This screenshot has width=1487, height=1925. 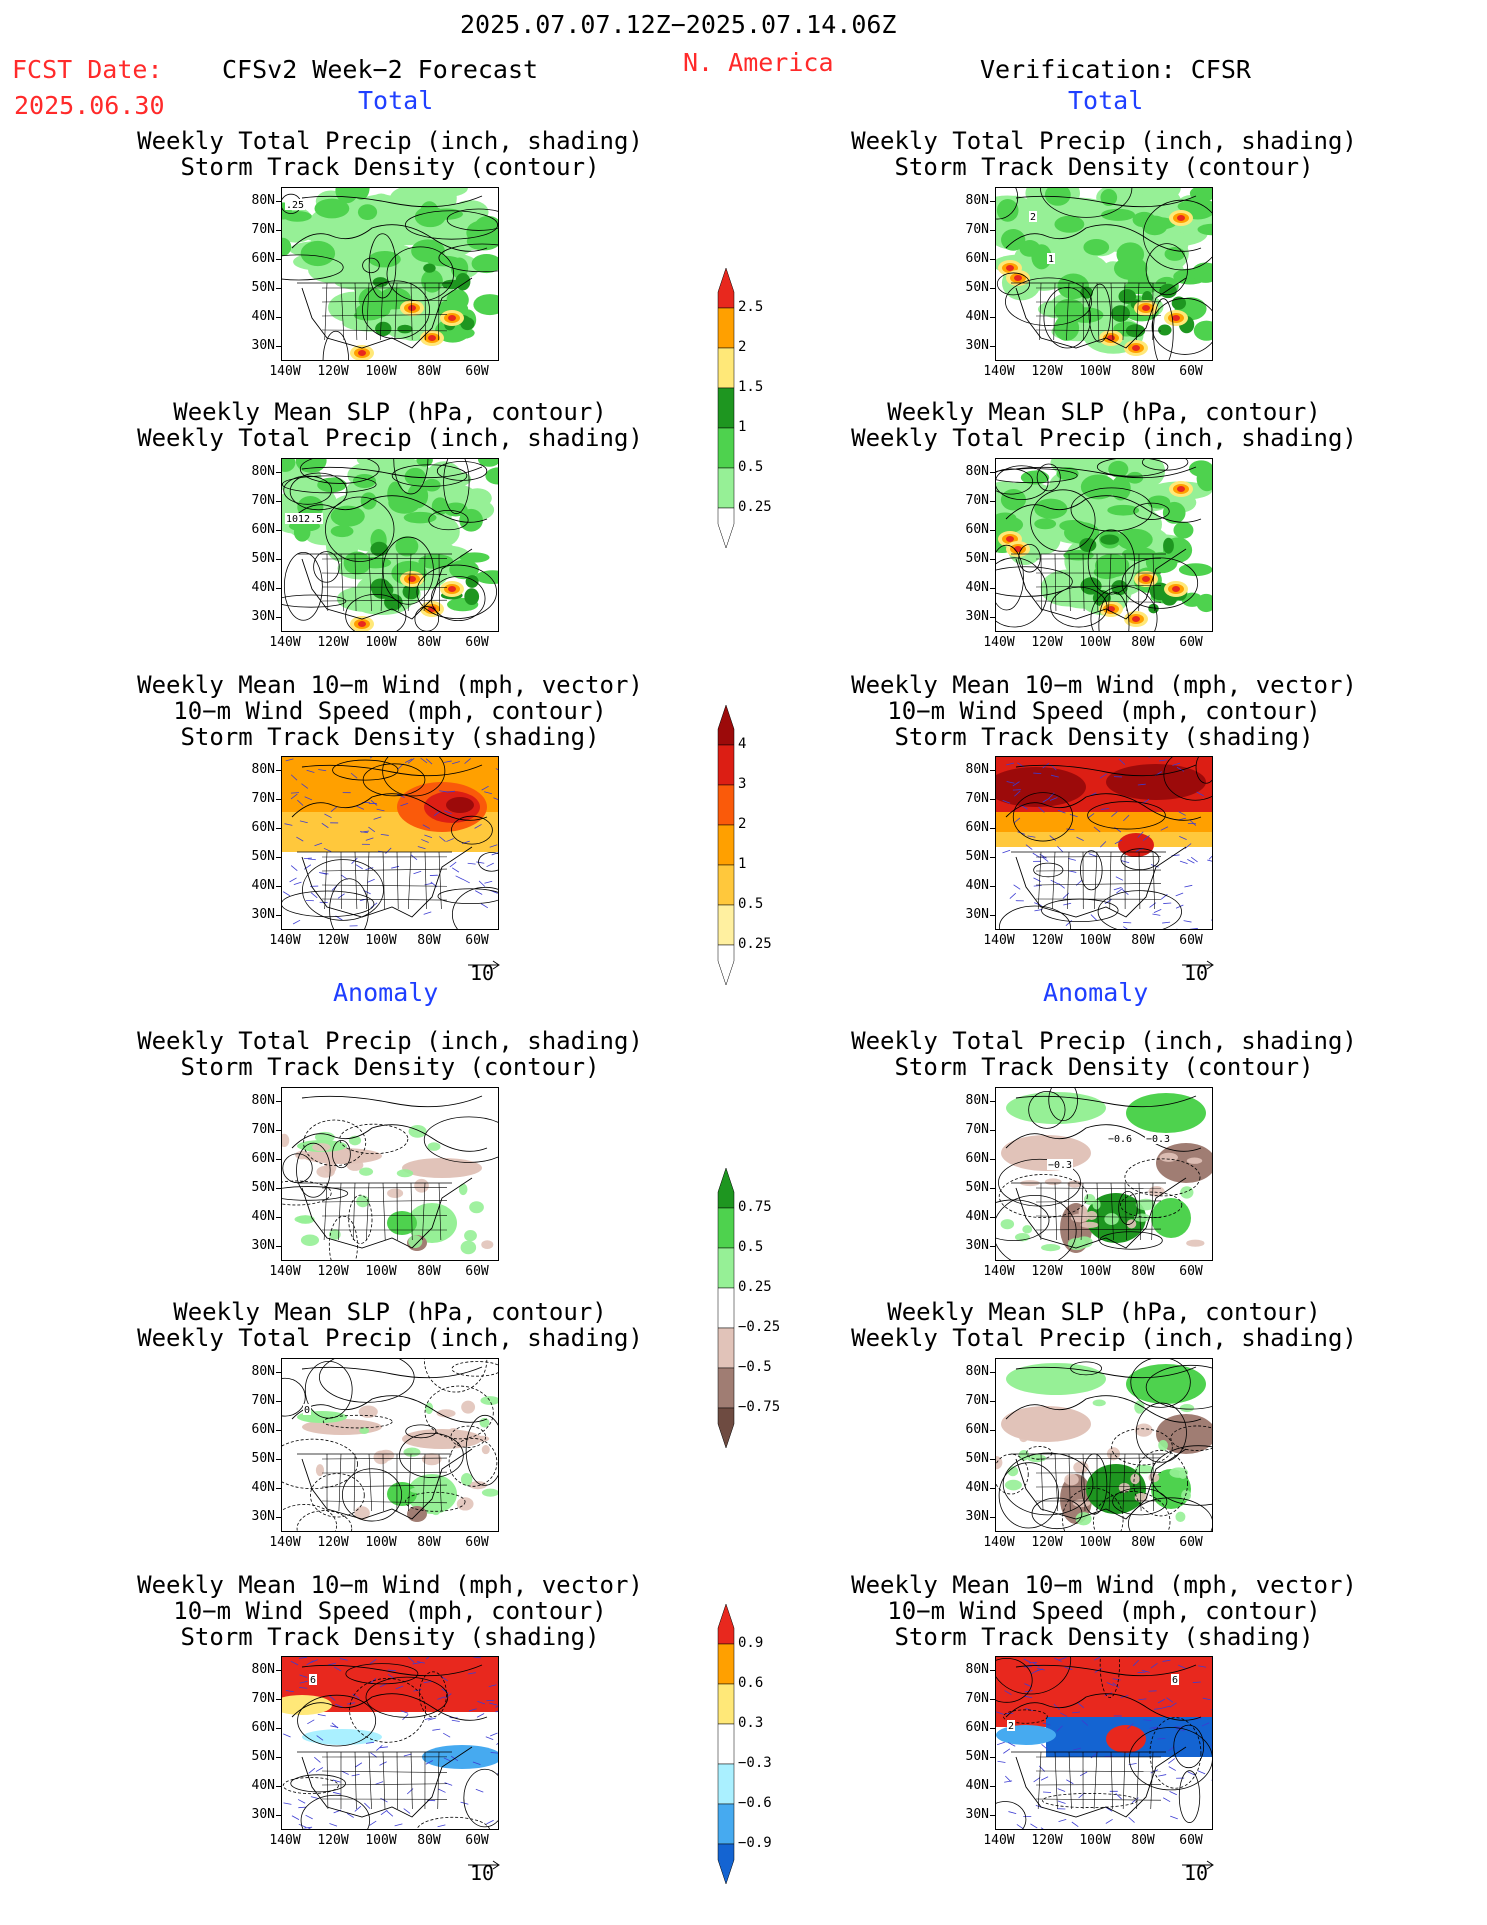 What do you see at coordinates (726, 410) in the screenshot?
I see `colorbar-precip-total` at bounding box center [726, 410].